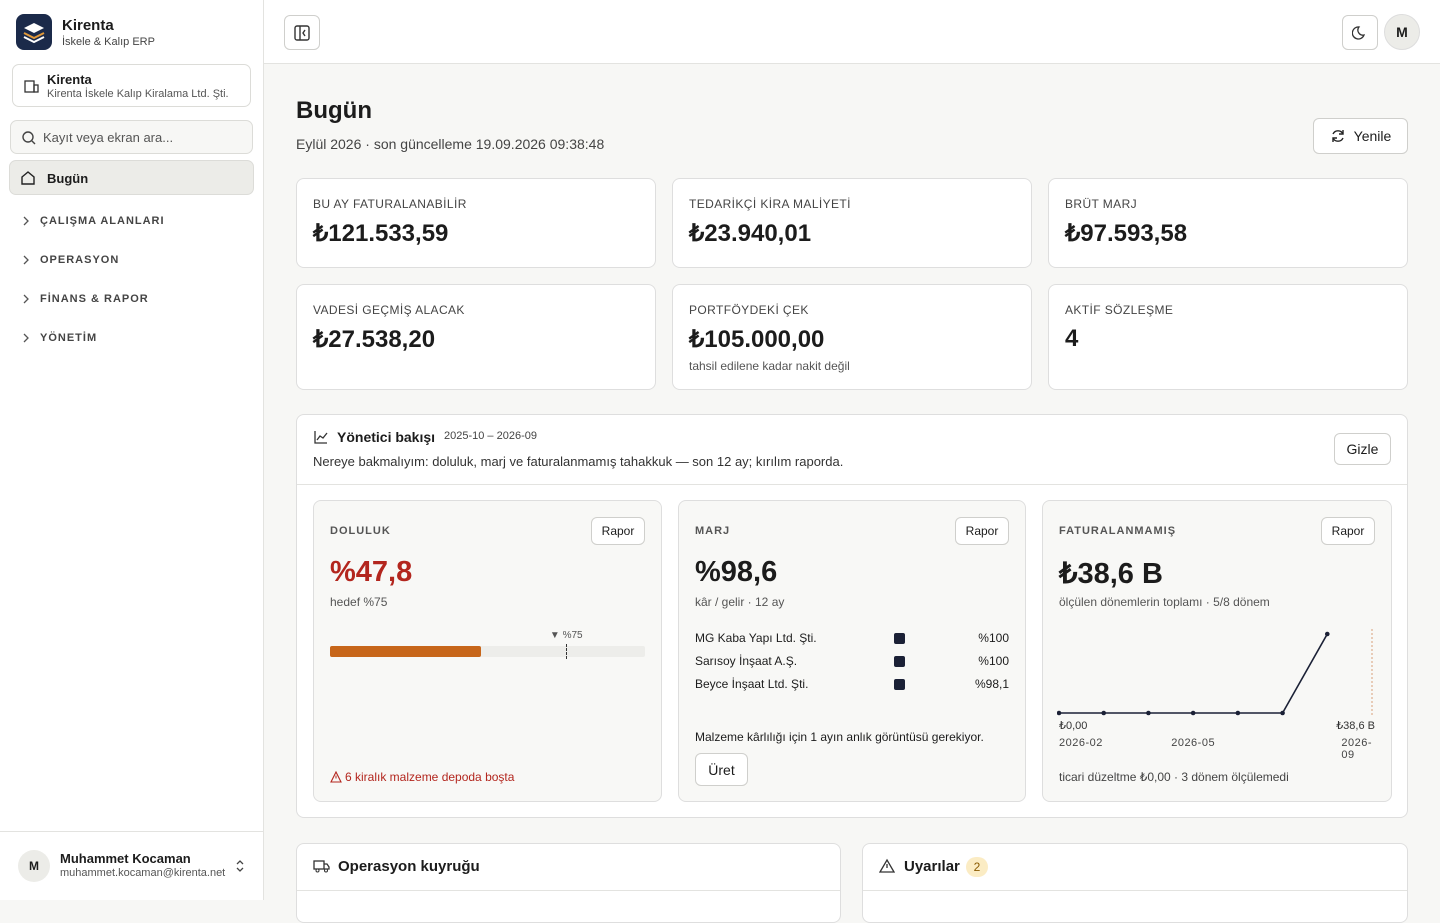 The height and width of the screenshot is (923, 1440). Describe the element at coordinates (568, 883) in the screenshot. I see `operations-panel: Operasyon kuyruğu` at that location.